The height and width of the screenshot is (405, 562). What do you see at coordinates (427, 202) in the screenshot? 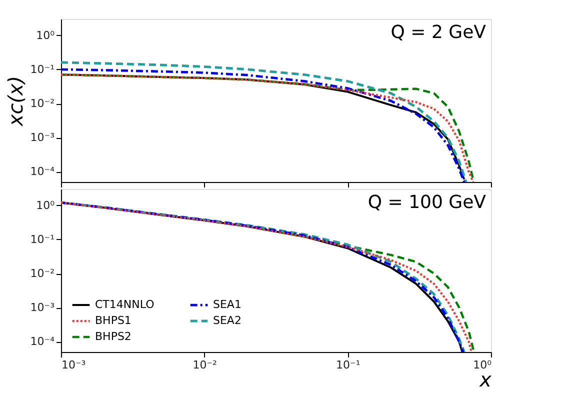
I see `annotation: Q = 100 GeV` at bounding box center [427, 202].